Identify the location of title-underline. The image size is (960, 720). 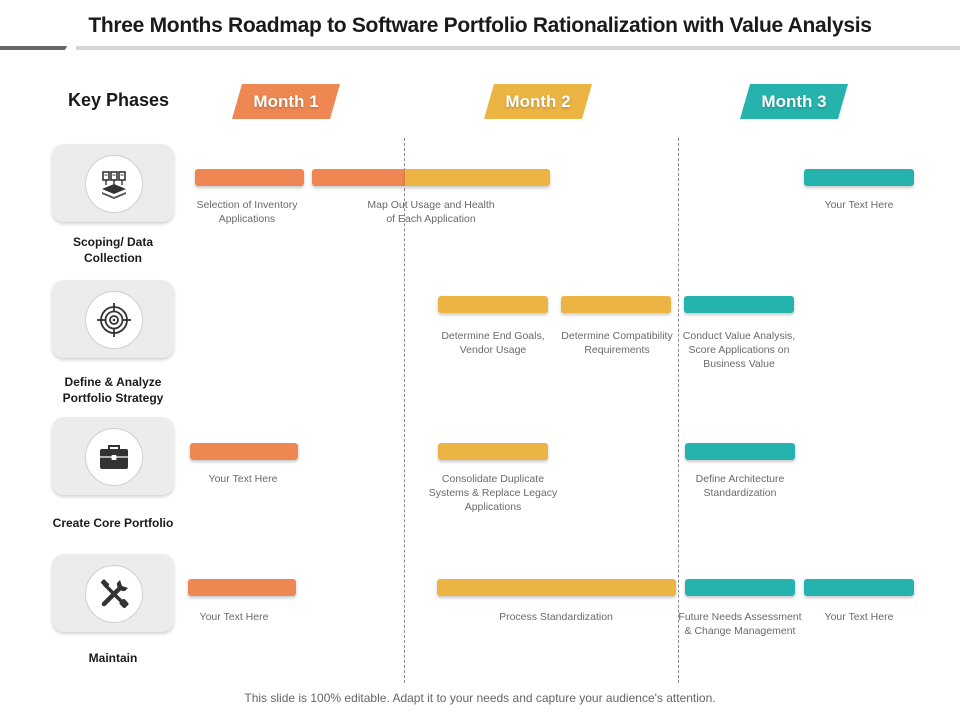
(518, 48).